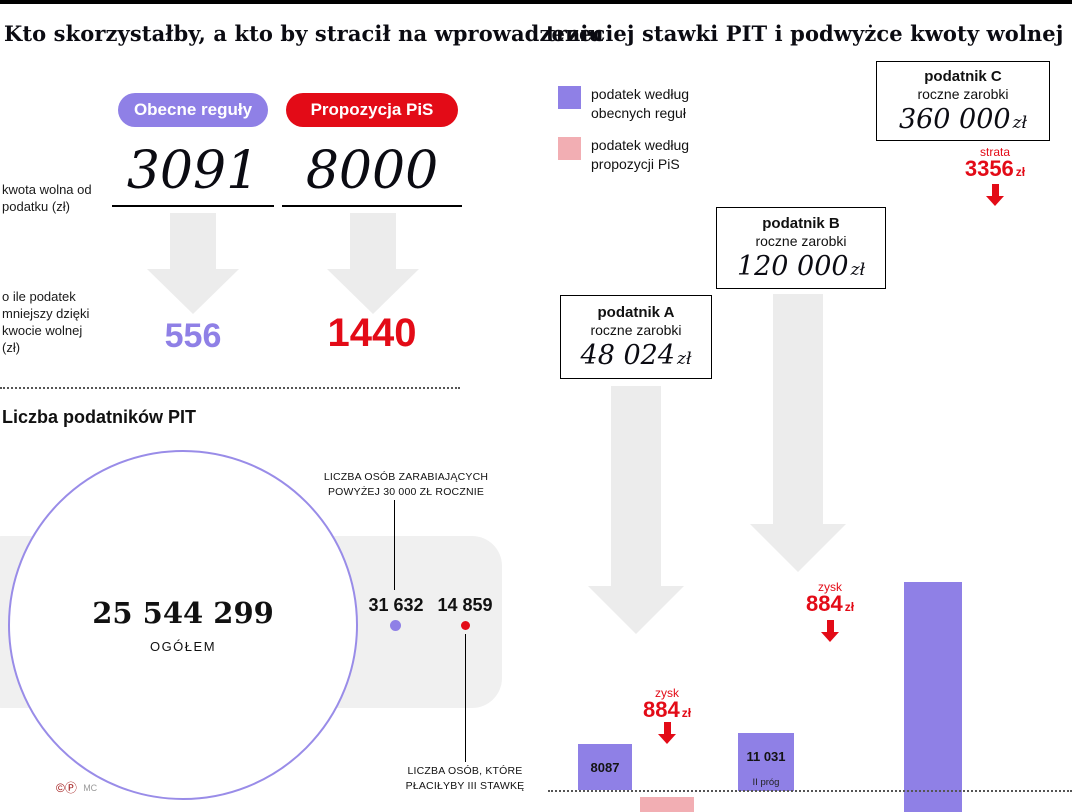 Image resolution: width=1072 pixels, height=812 pixels. I want to click on taxpayer-b-income-unit: zł, so click(858, 269).